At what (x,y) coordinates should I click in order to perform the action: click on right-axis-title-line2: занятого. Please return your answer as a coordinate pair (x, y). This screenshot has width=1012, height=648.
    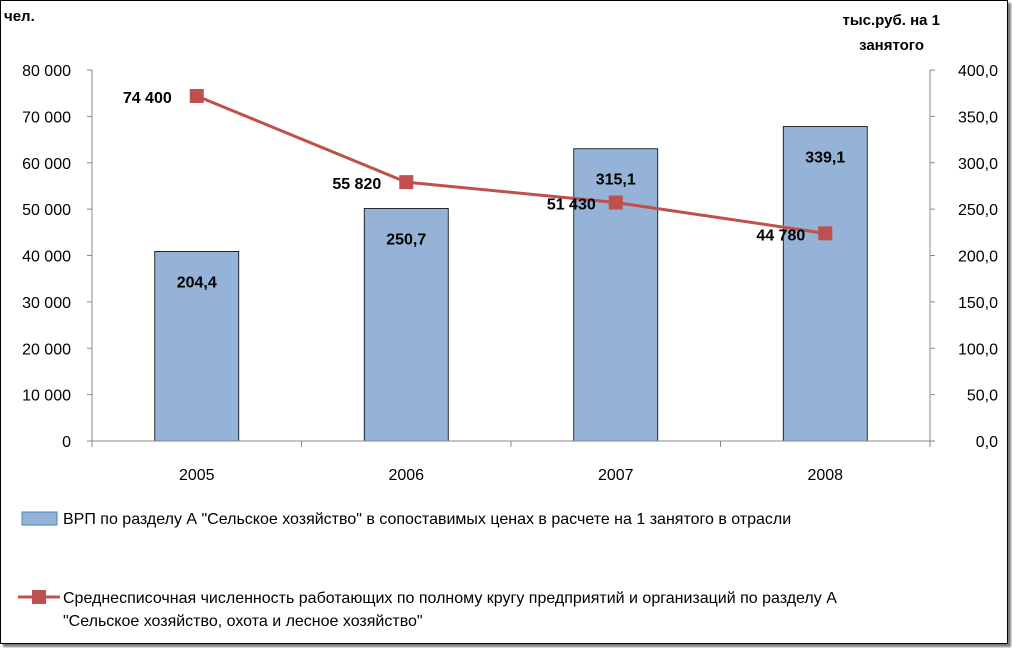
    Looking at the image, I should click on (891, 45).